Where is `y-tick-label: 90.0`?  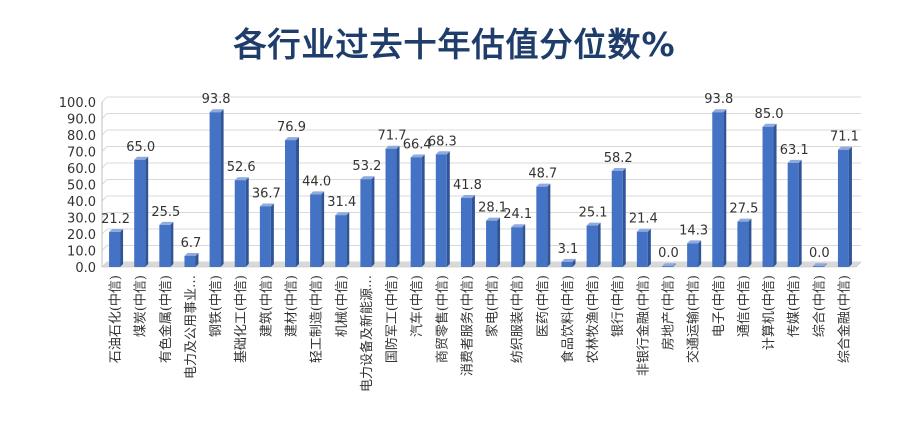 y-tick-label: 90.0 is located at coordinates (81, 120).